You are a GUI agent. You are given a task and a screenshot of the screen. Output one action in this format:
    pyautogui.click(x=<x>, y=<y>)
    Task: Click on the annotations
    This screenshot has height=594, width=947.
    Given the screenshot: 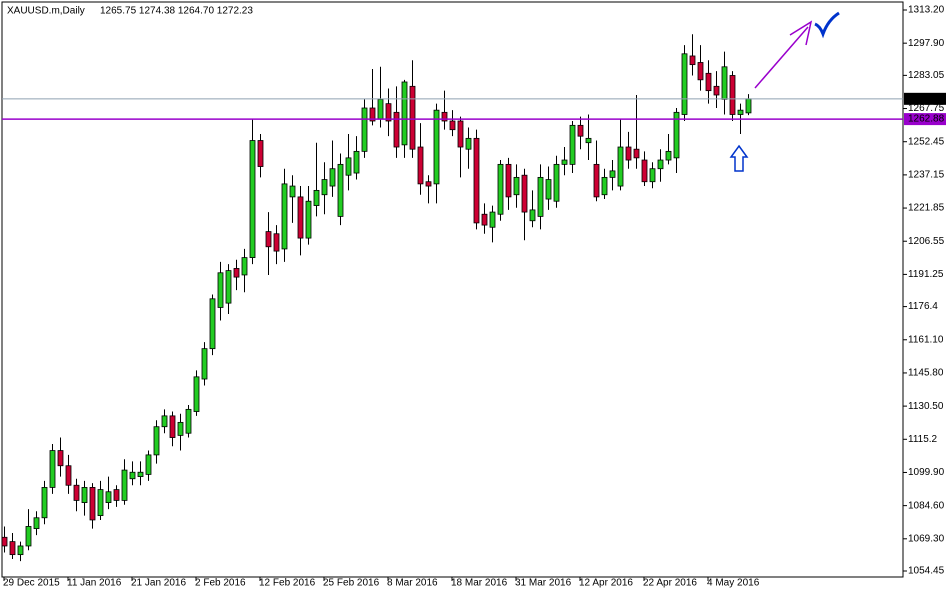 What is the action you would take?
    pyautogui.click(x=784, y=91)
    